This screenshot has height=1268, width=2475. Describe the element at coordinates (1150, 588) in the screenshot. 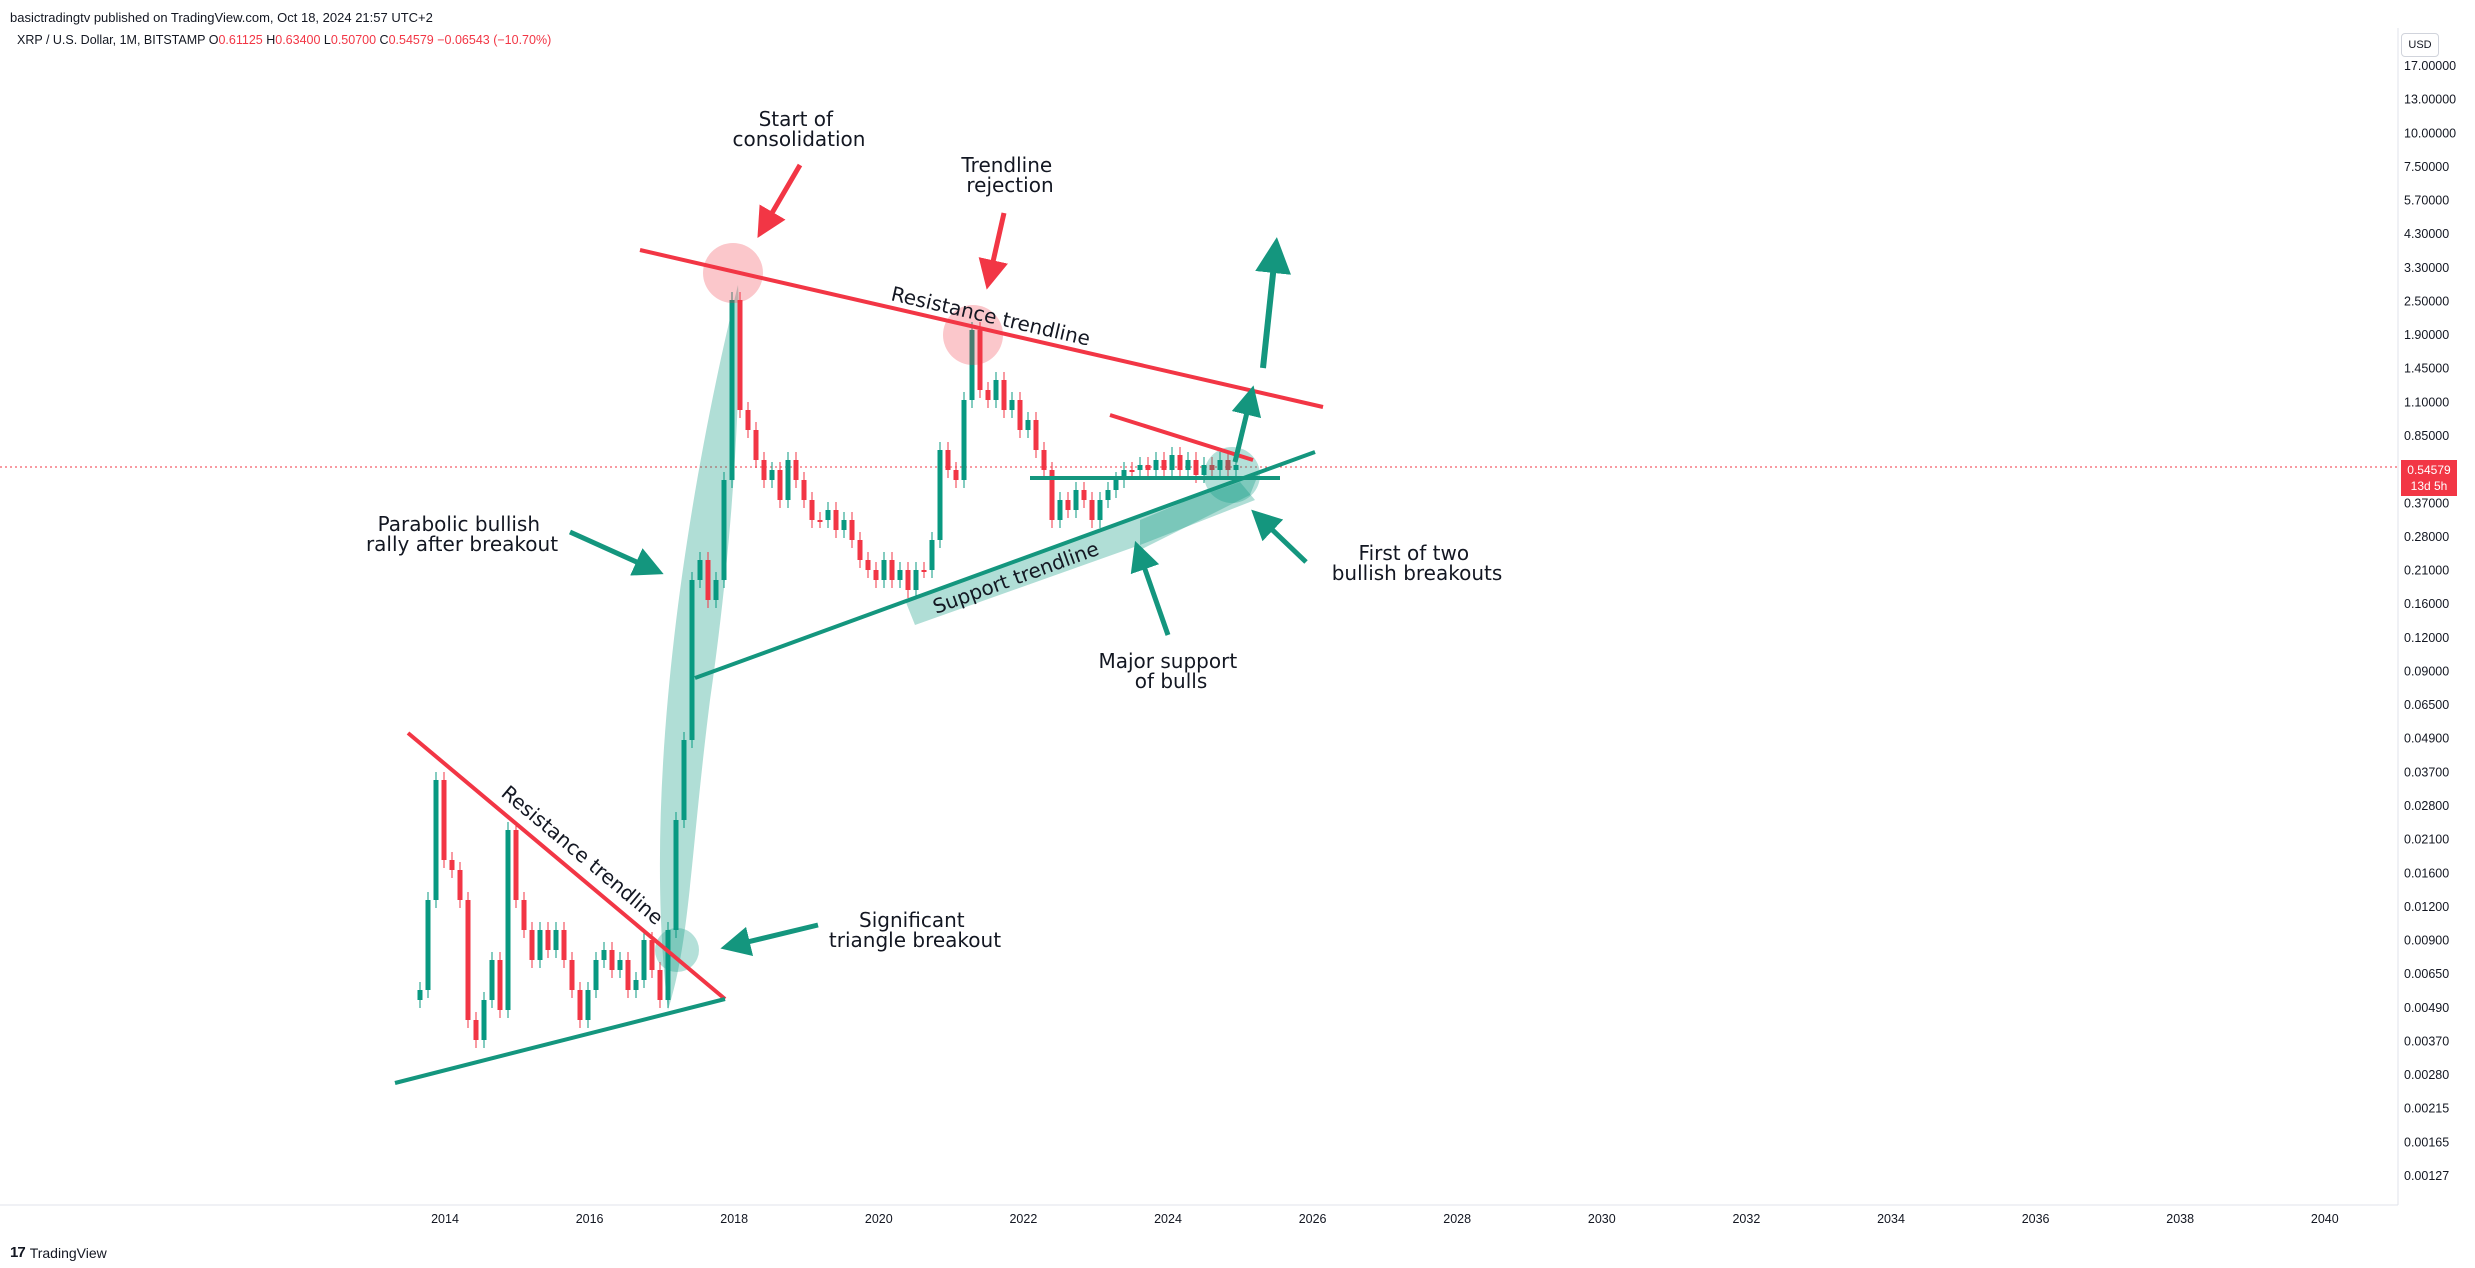

I see `arrow-major-support` at that location.